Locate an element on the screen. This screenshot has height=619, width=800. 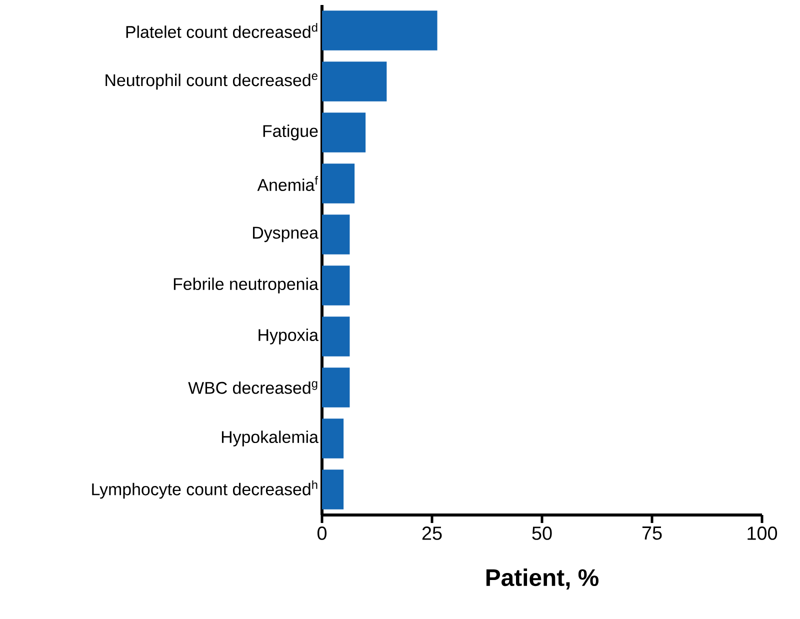
x-tick-label: 25 is located at coordinates (432, 533).